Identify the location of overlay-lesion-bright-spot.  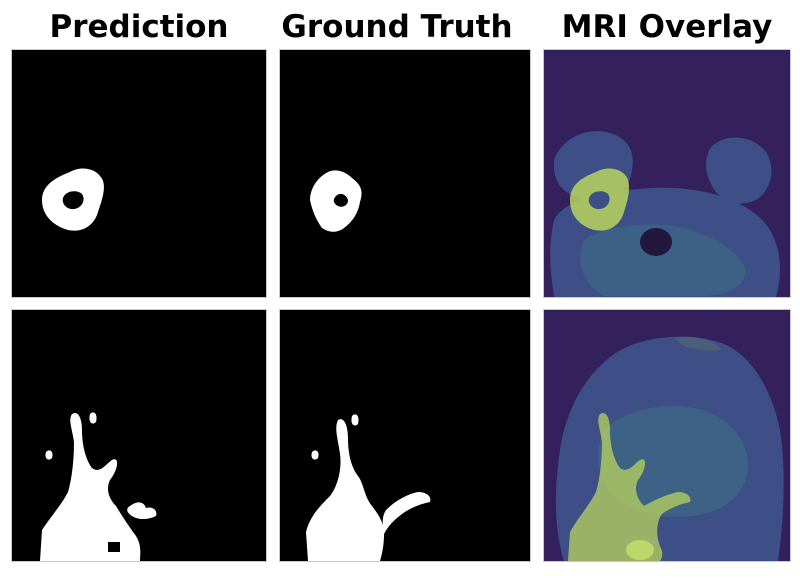
(640, 550).